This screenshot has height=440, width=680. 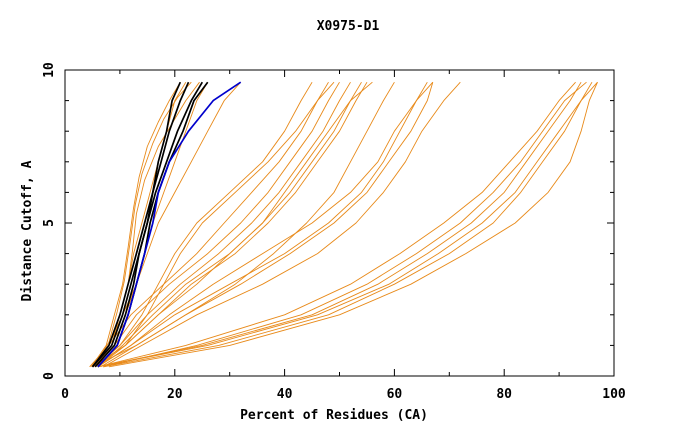 I want to click on x-tick-label-20: 20, so click(x=175, y=394).